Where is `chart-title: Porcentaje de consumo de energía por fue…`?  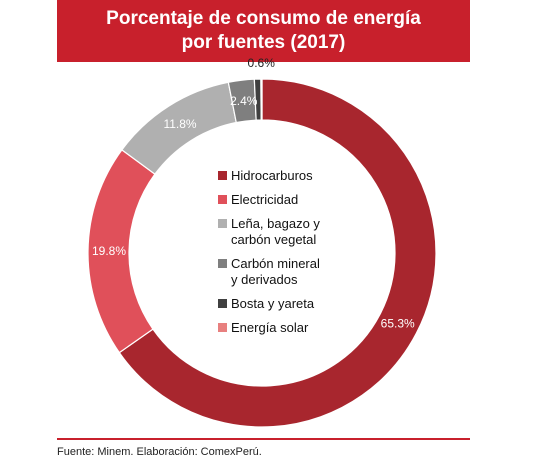 chart-title: Porcentaje de consumo de energía por fue… is located at coordinates (263, 31).